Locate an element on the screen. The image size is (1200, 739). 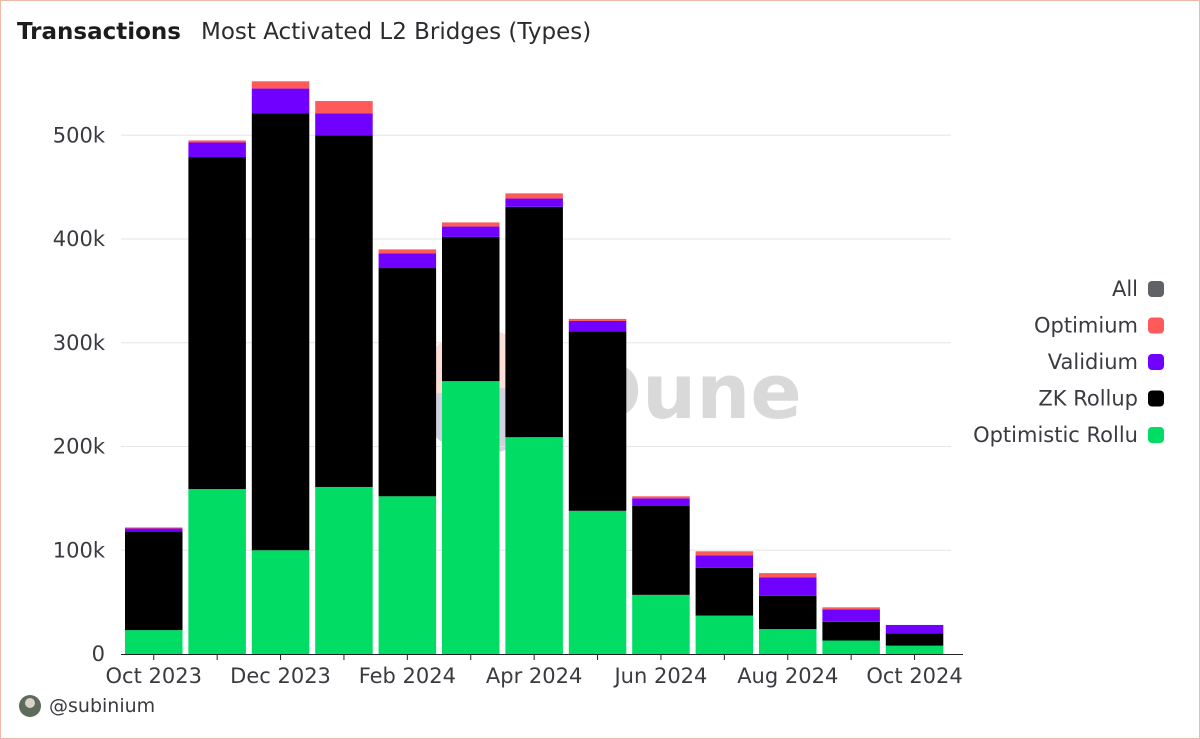
legend-item-optimistic-rollu: Optimistic Rollu is located at coordinates (1068, 435).